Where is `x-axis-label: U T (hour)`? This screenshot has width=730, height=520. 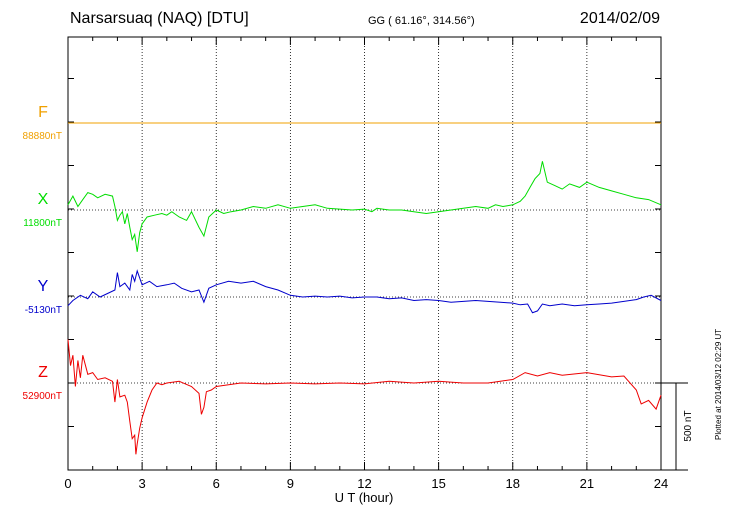 x-axis-label: U T (hour) is located at coordinates (364, 497).